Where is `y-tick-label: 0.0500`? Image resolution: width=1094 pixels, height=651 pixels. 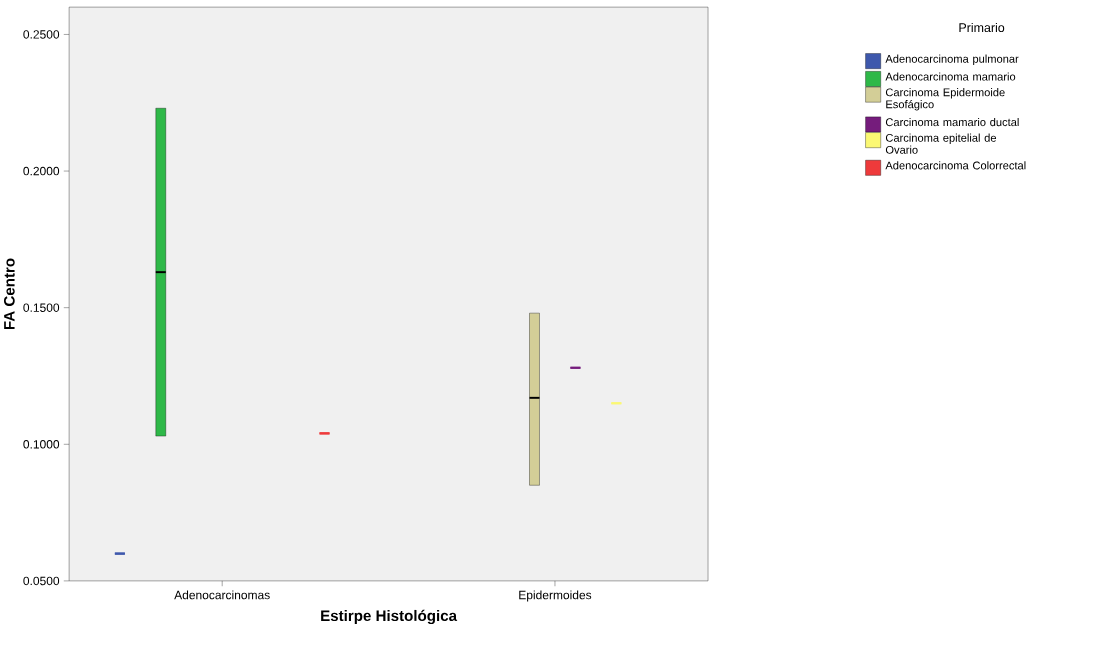 y-tick-label: 0.0500 is located at coordinates (41, 581).